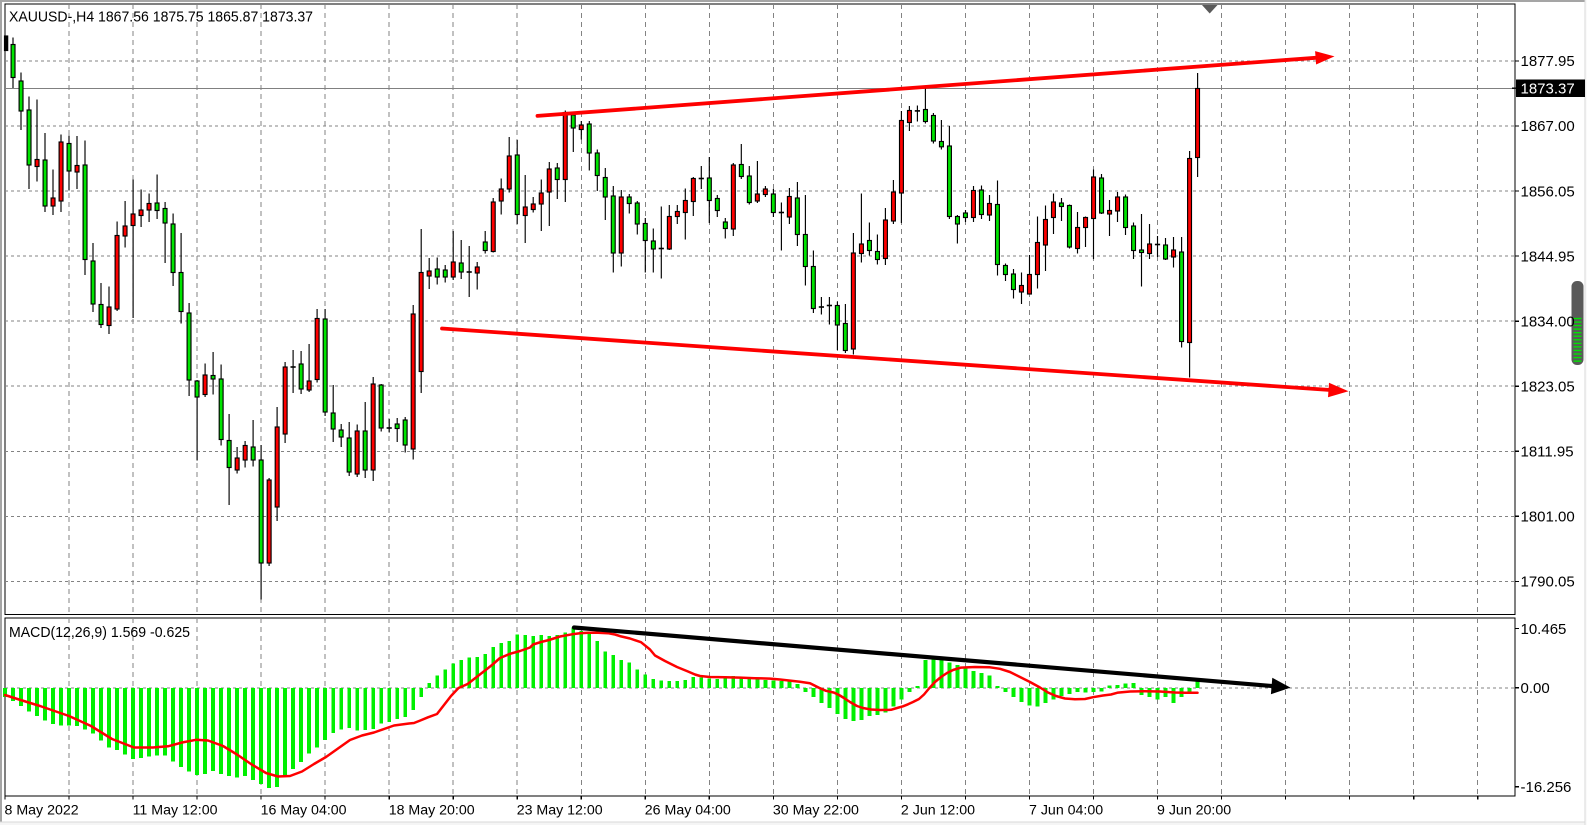 The height and width of the screenshot is (825, 1587). Describe the element at coordinates (1548, 256) in the screenshot. I see `svg-text: 1844.95` at that location.